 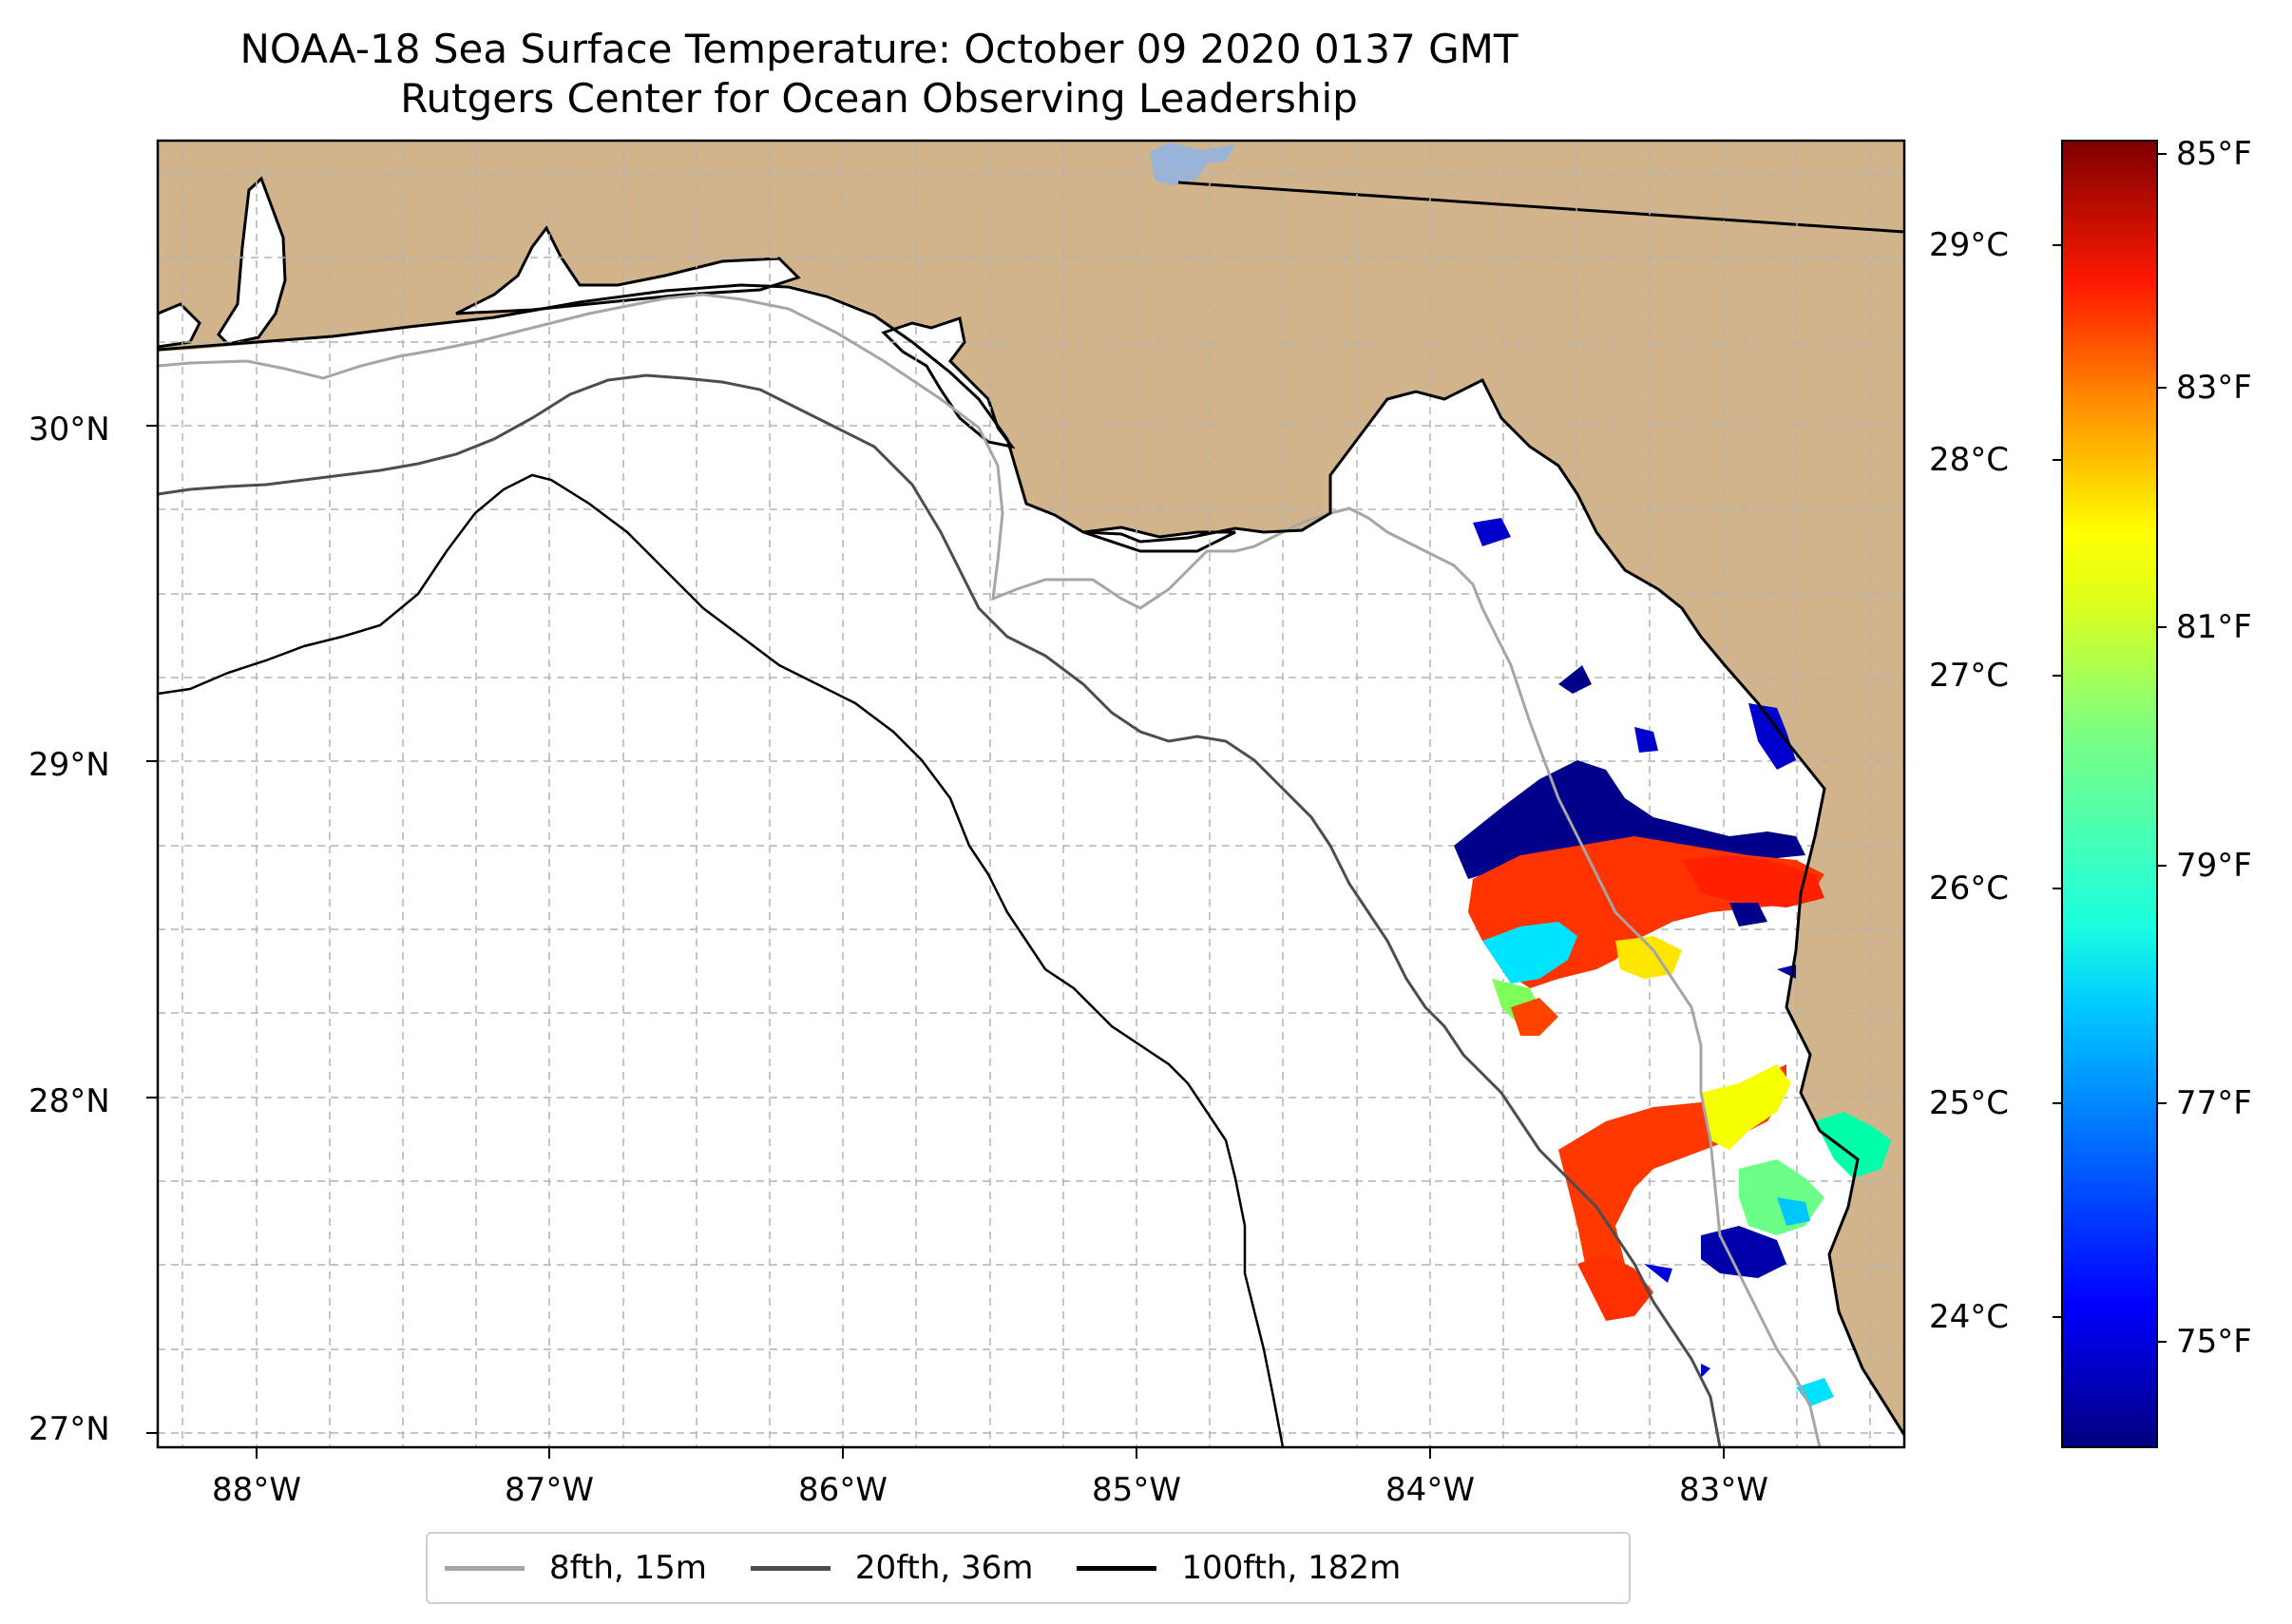 I want to click on y-tick-label: 27°N, so click(x=69, y=1429).